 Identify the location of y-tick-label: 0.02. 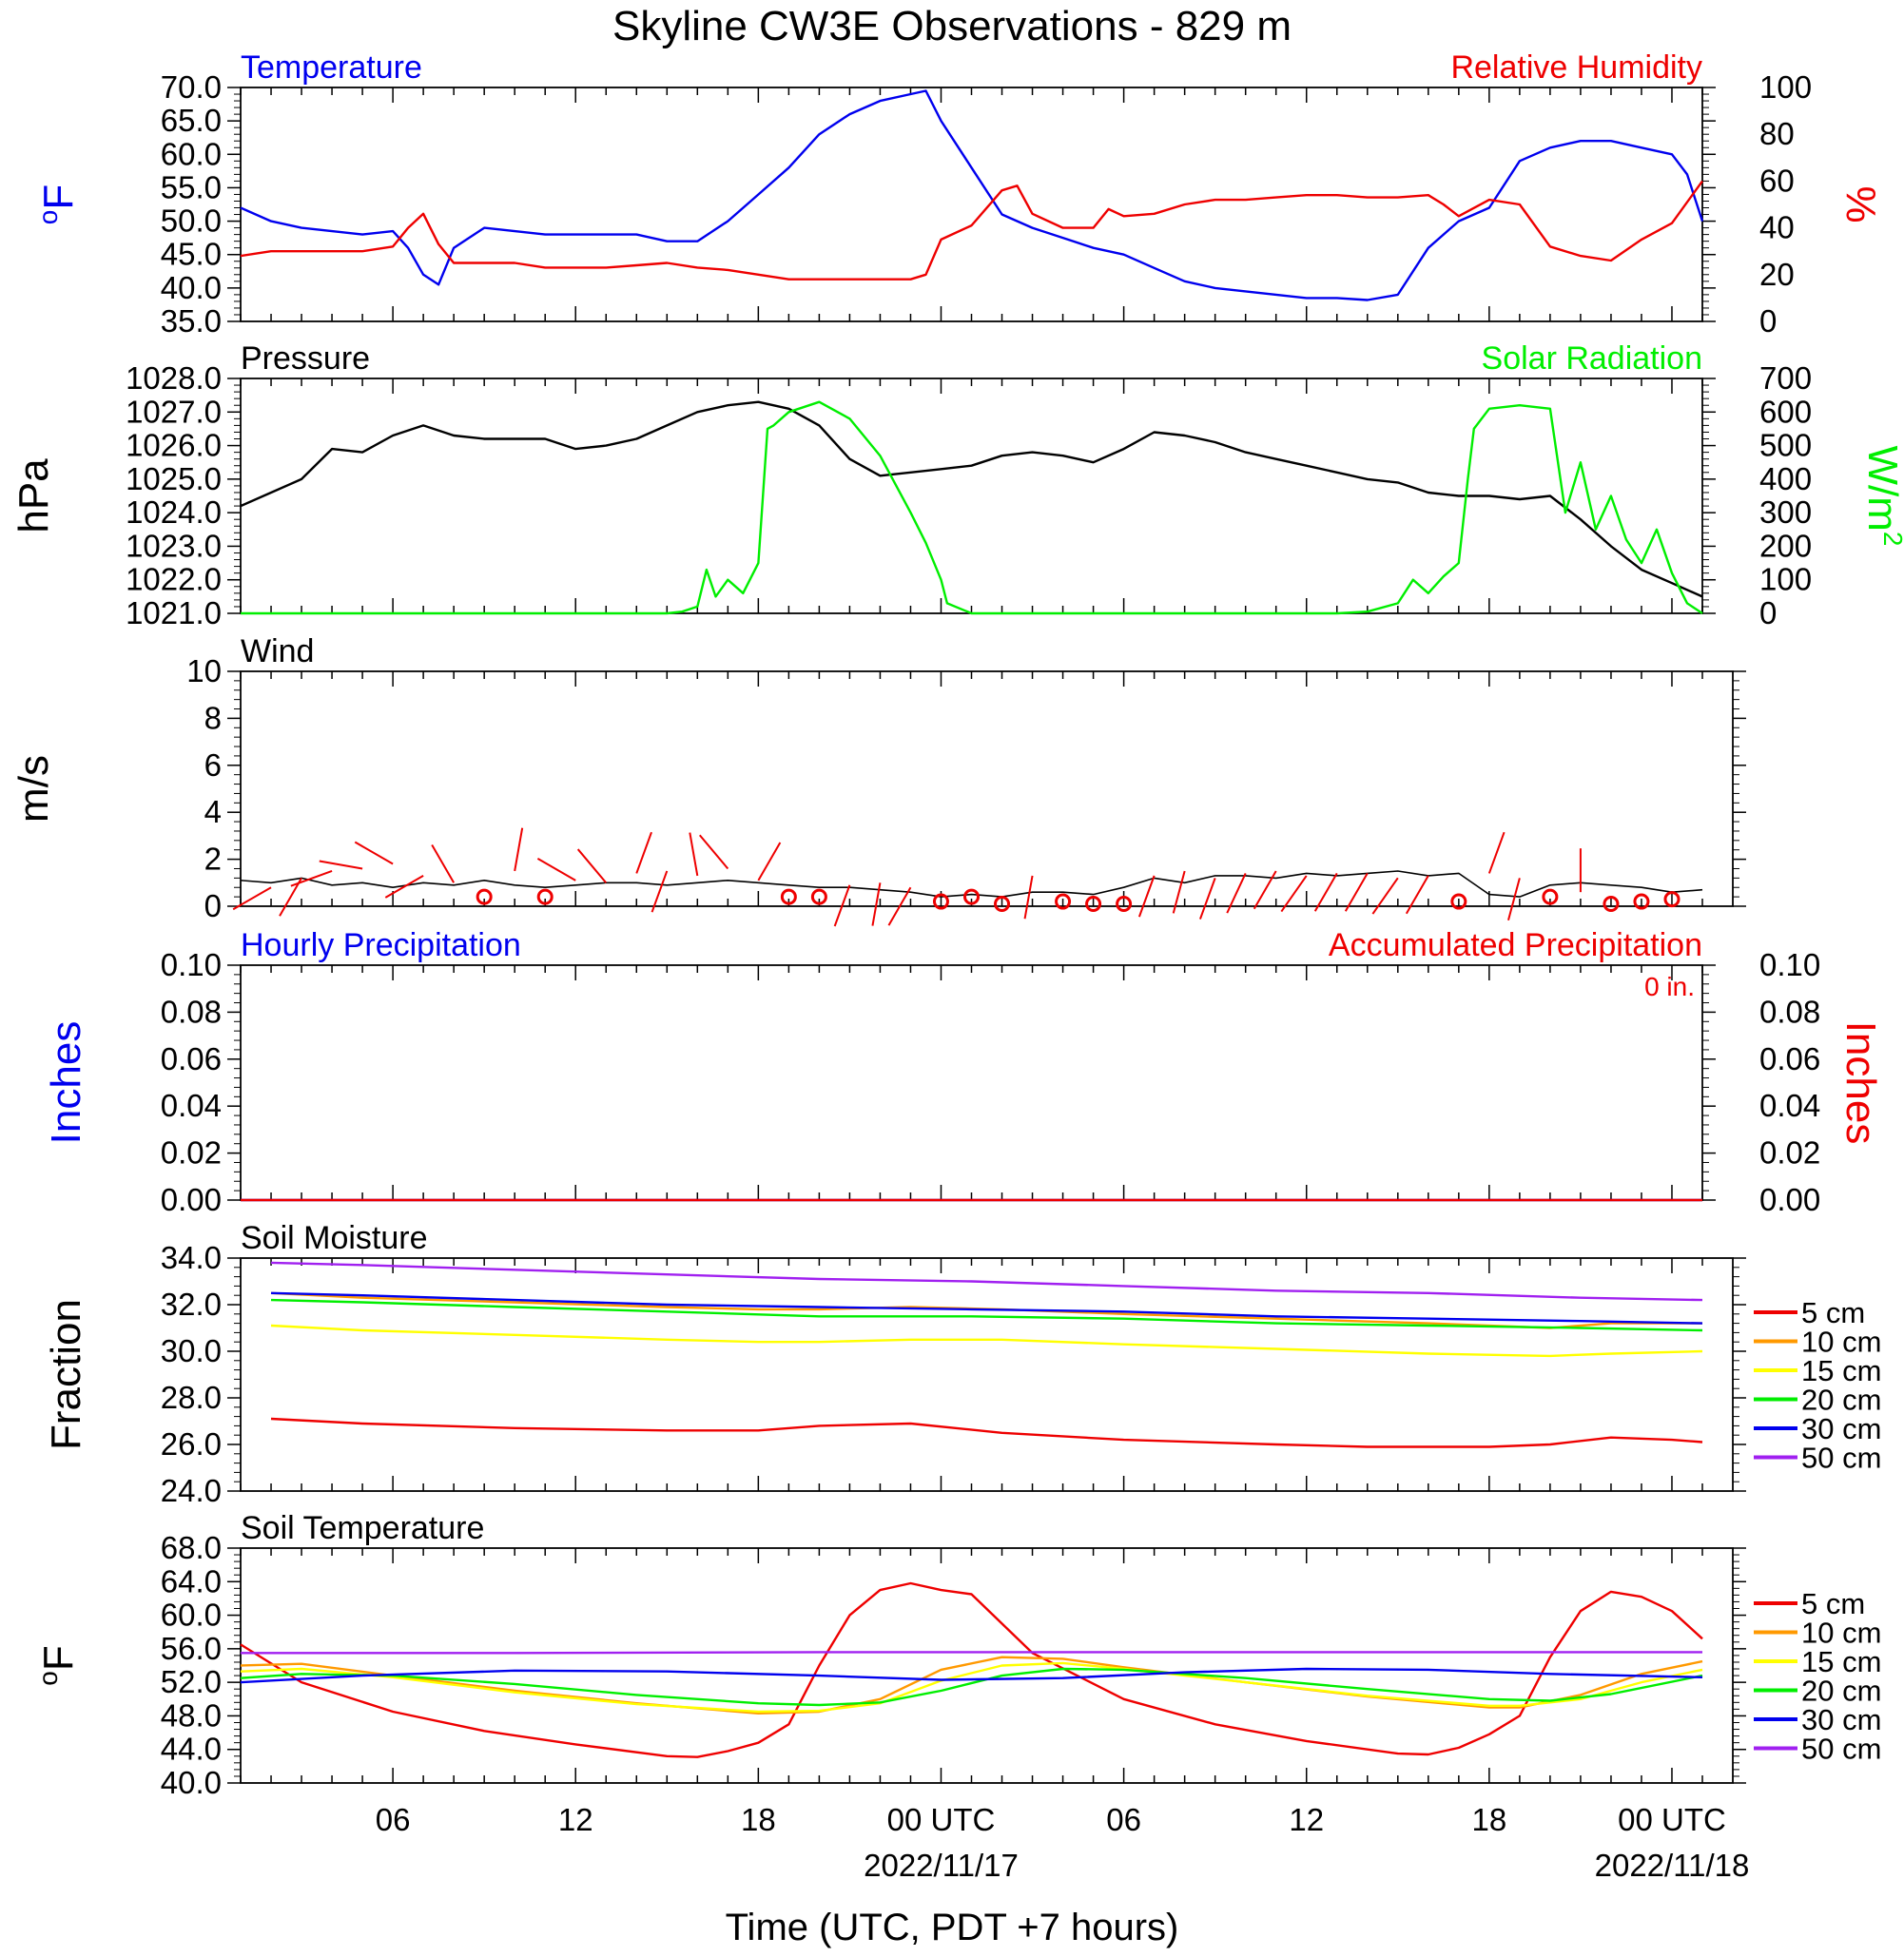
(192, 1153).